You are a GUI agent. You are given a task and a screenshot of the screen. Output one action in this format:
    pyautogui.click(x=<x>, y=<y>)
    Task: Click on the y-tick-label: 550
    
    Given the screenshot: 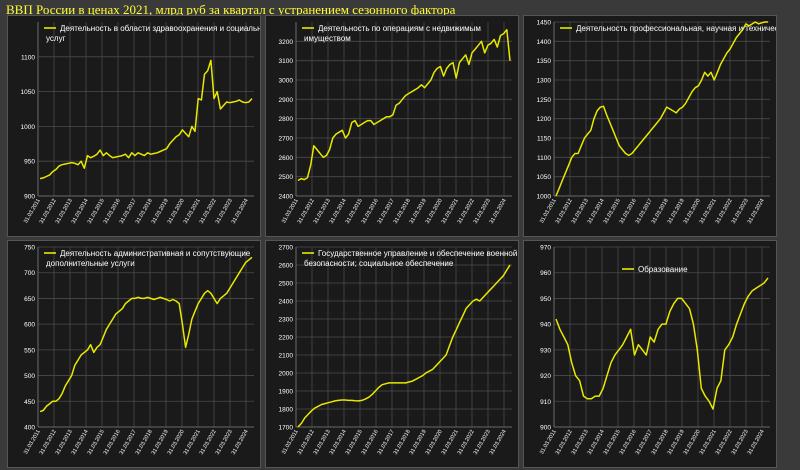 What is the action you would take?
    pyautogui.click(x=29, y=350)
    